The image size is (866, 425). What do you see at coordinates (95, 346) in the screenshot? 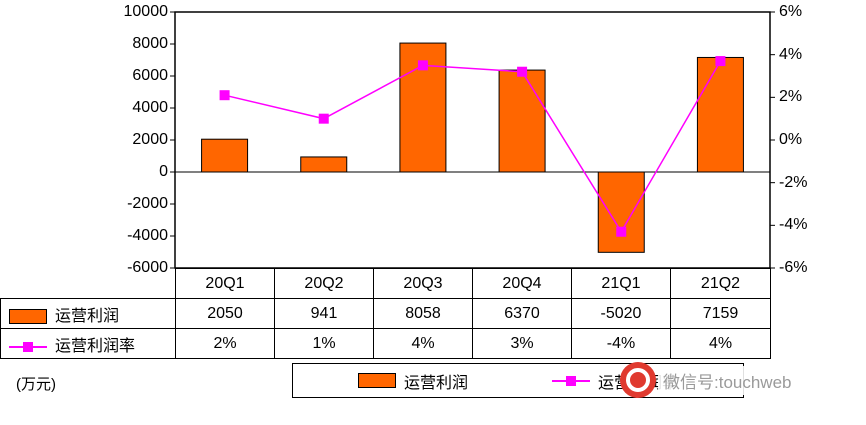
I see `series-label: 运营利润率` at bounding box center [95, 346].